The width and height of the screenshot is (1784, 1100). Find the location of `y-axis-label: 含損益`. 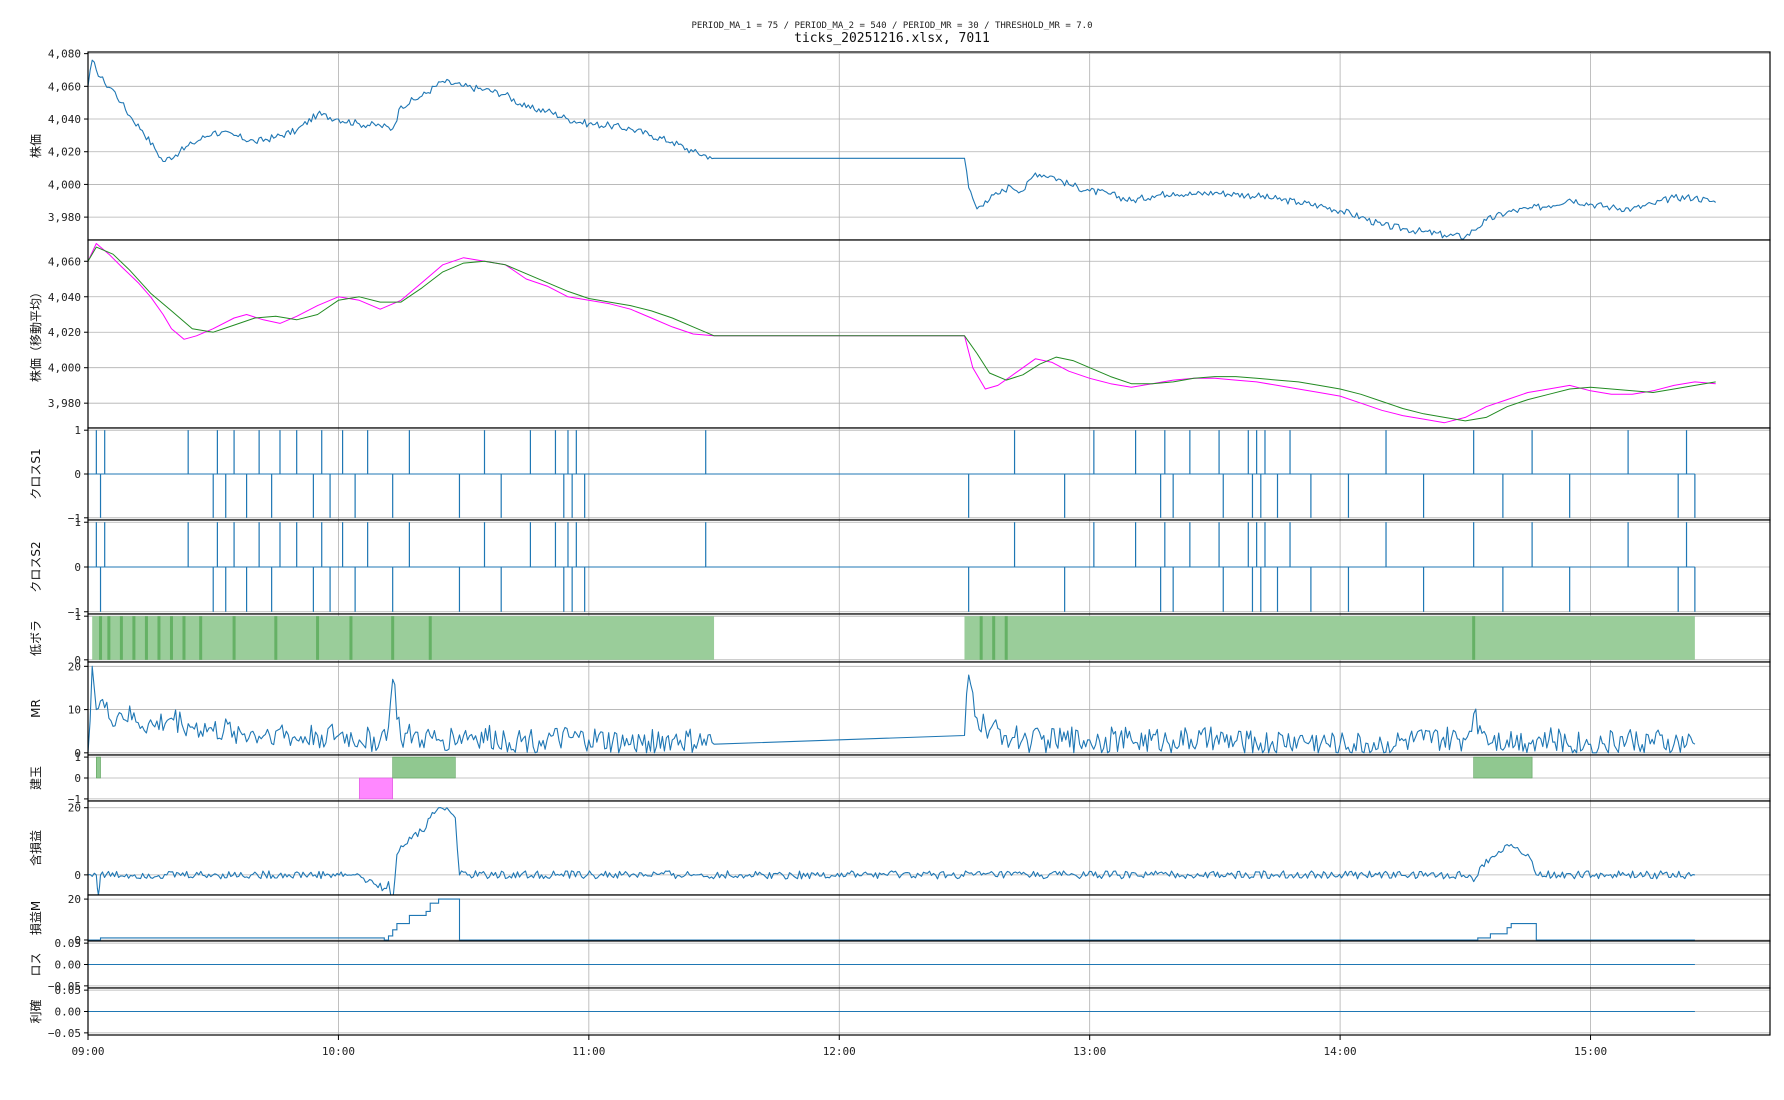

y-axis-label: 含損益 is located at coordinates (35, 848).